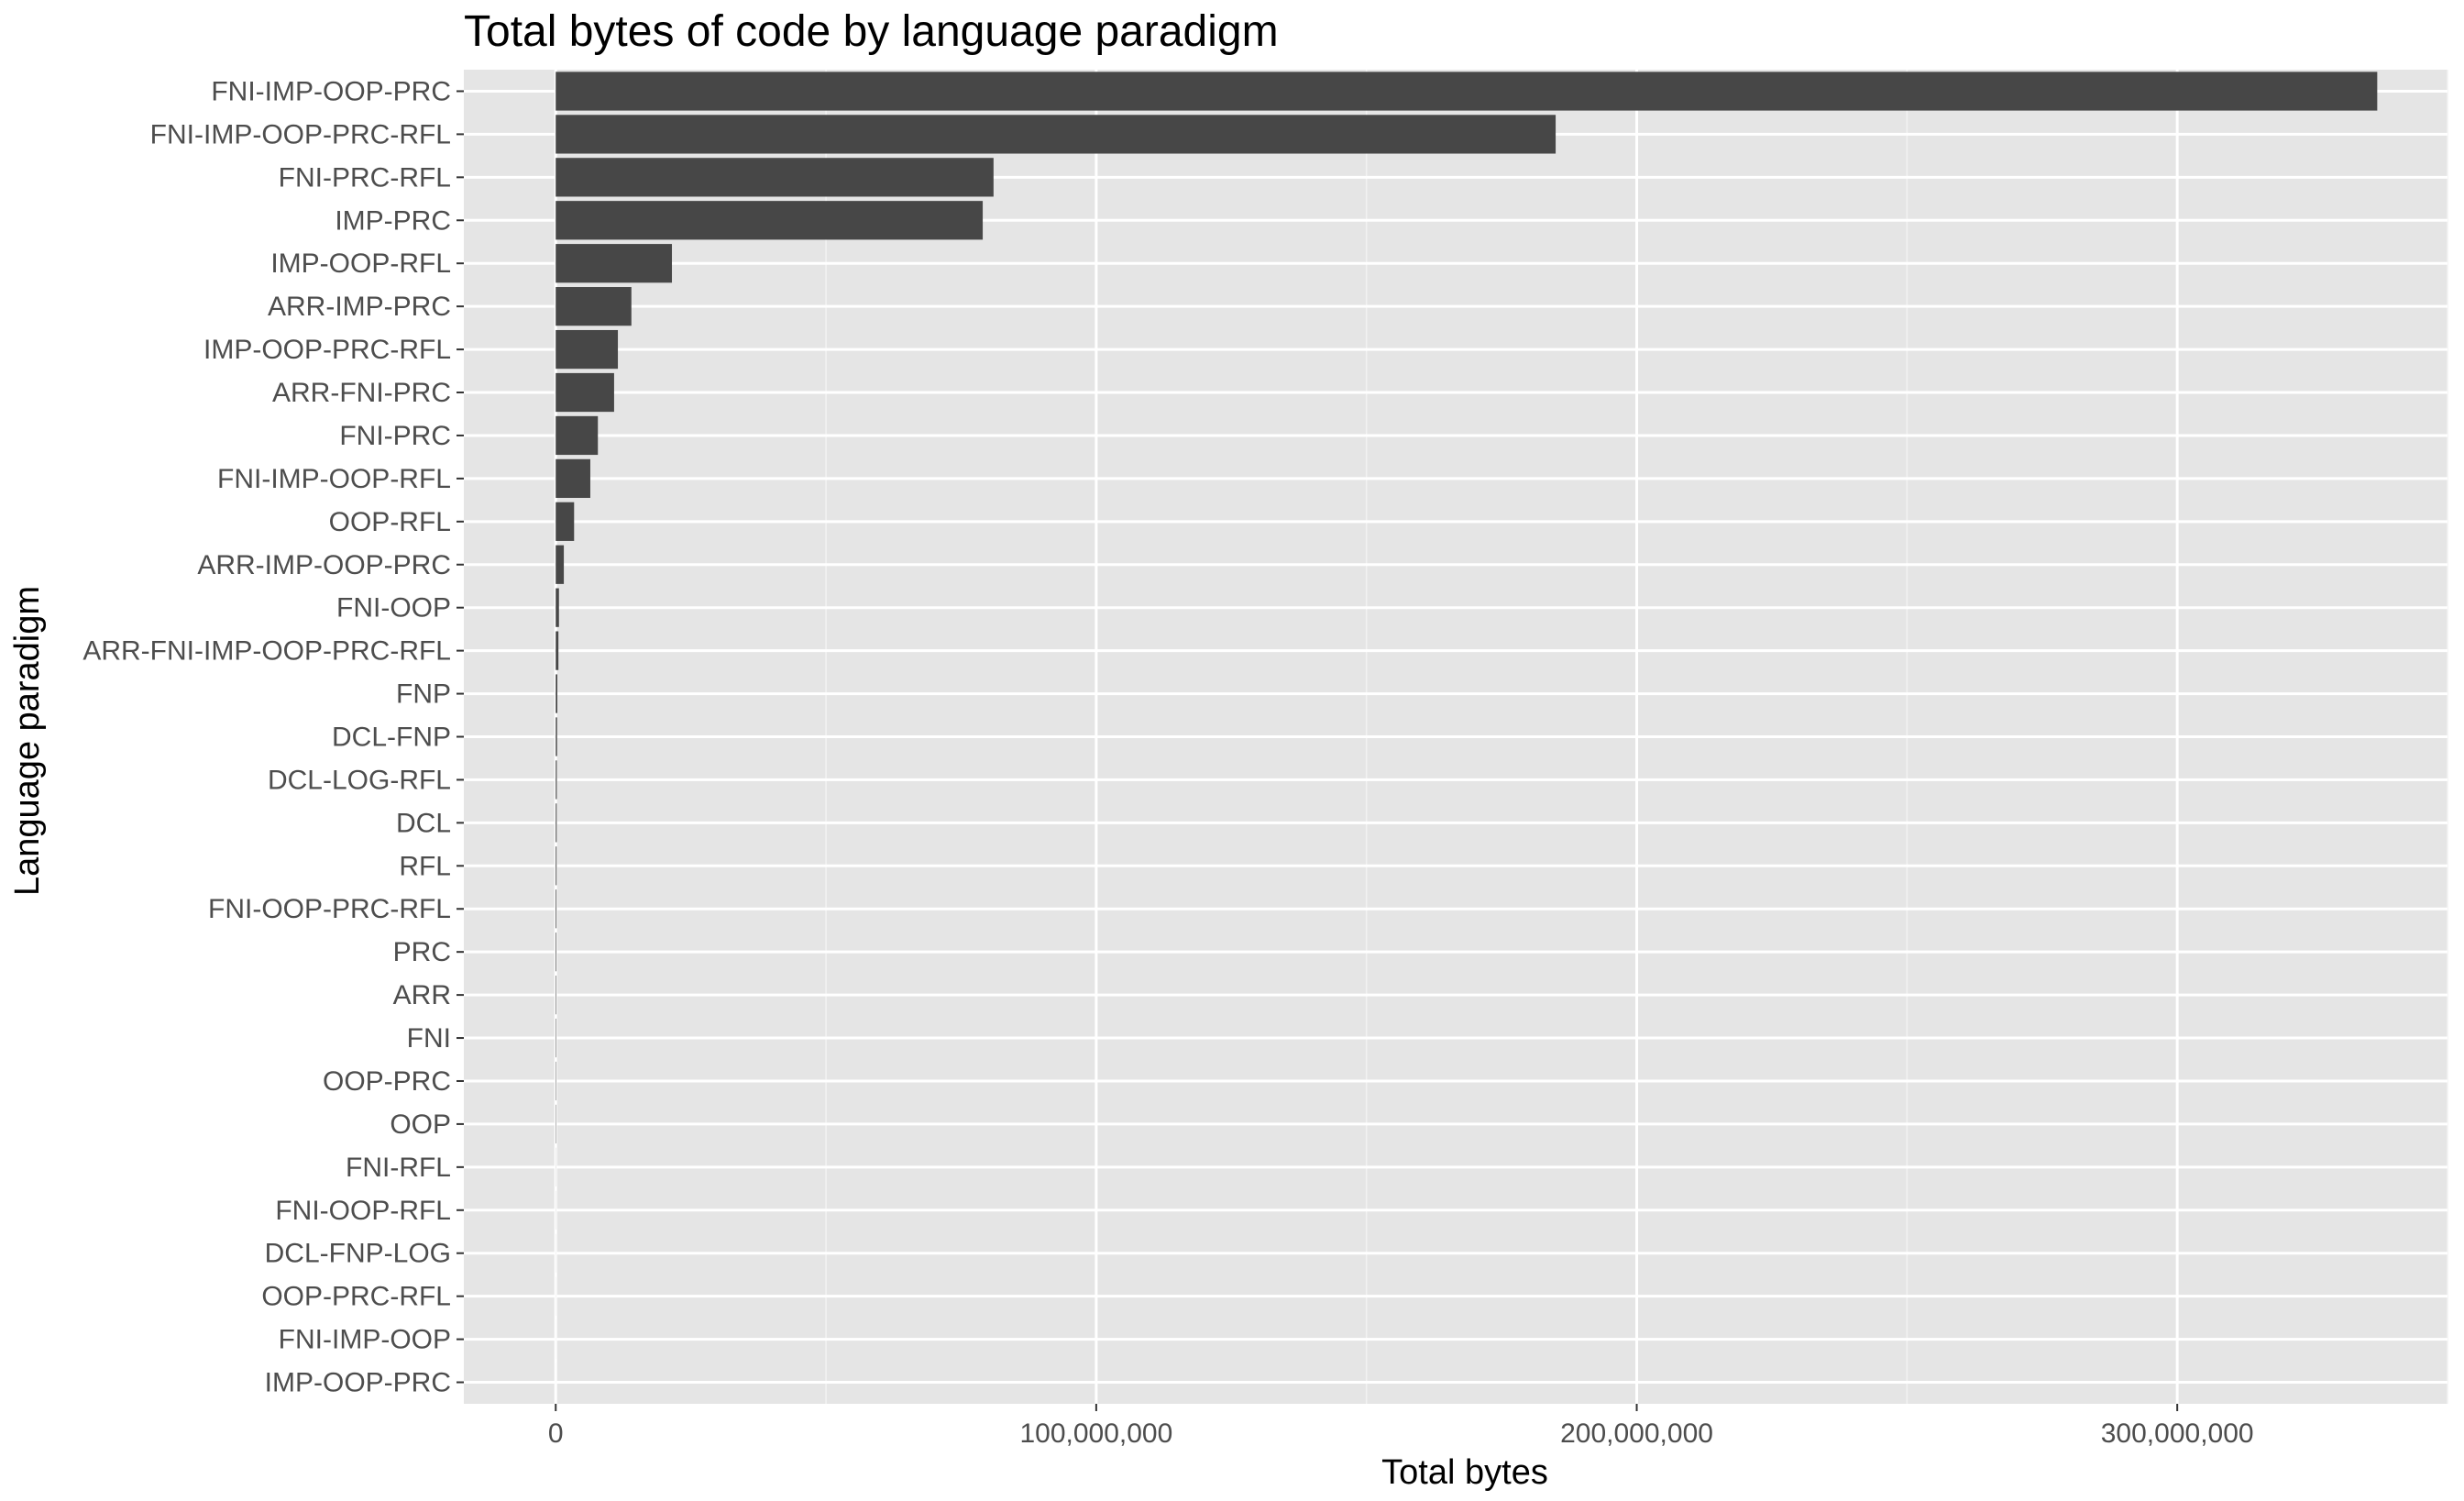  Describe the element at coordinates (358, 1383) in the screenshot. I see `y-tick-label: IMP-OOP-PRC` at that location.